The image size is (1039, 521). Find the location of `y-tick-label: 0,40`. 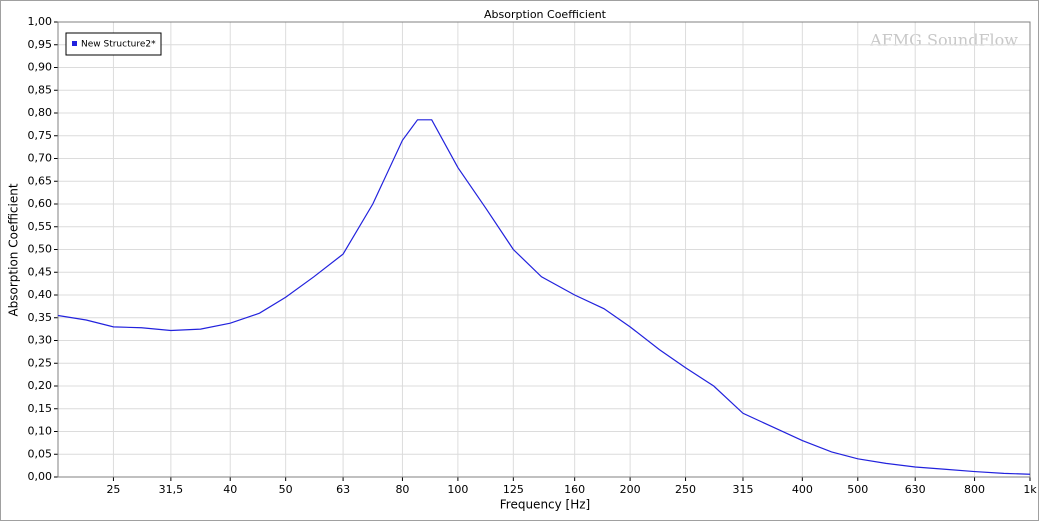

y-tick-label: 0,40 is located at coordinates (40, 294).